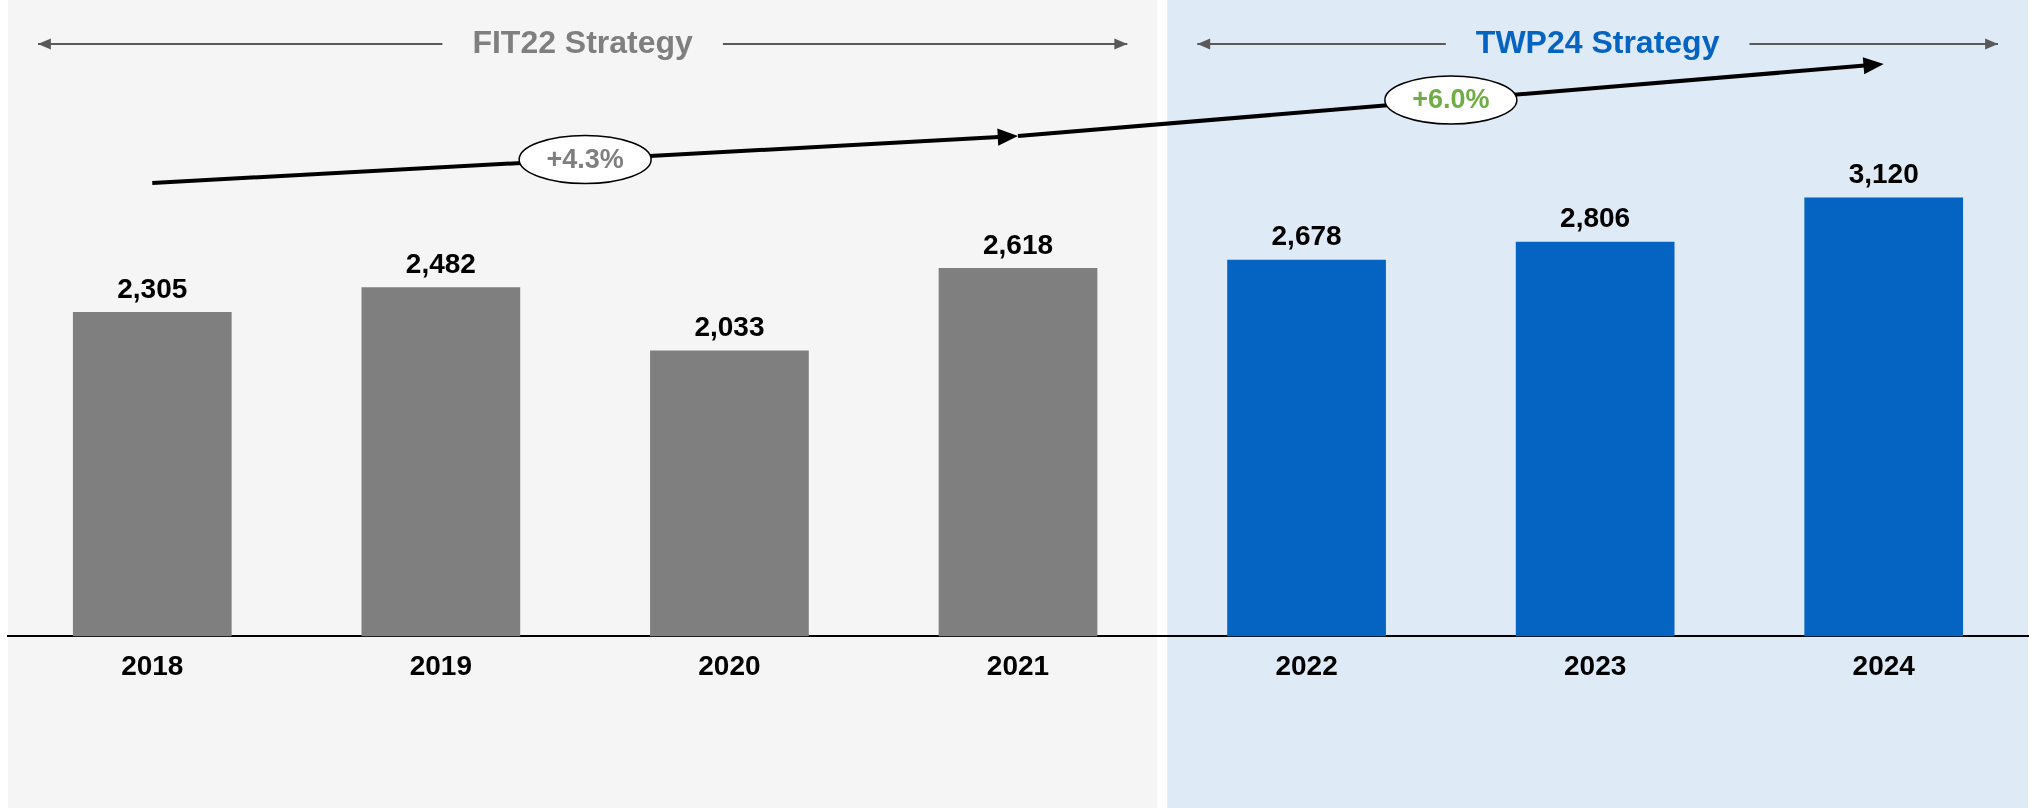  What do you see at coordinates (1595, 665) in the screenshot?
I see `x-tick-label: 2023` at bounding box center [1595, 665].